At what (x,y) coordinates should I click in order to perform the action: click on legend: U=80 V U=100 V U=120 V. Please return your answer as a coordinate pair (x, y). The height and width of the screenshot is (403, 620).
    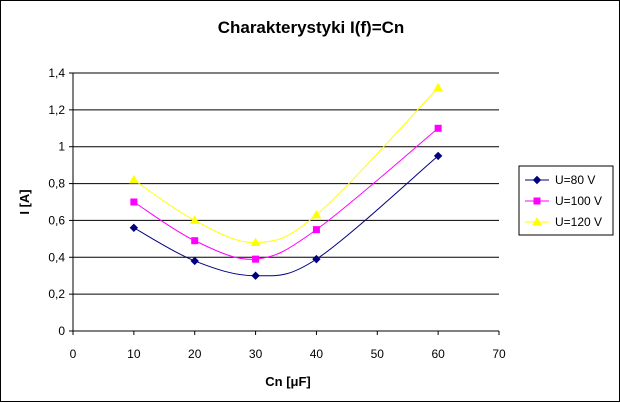
    Looking at the image, I should click on (566, 200).